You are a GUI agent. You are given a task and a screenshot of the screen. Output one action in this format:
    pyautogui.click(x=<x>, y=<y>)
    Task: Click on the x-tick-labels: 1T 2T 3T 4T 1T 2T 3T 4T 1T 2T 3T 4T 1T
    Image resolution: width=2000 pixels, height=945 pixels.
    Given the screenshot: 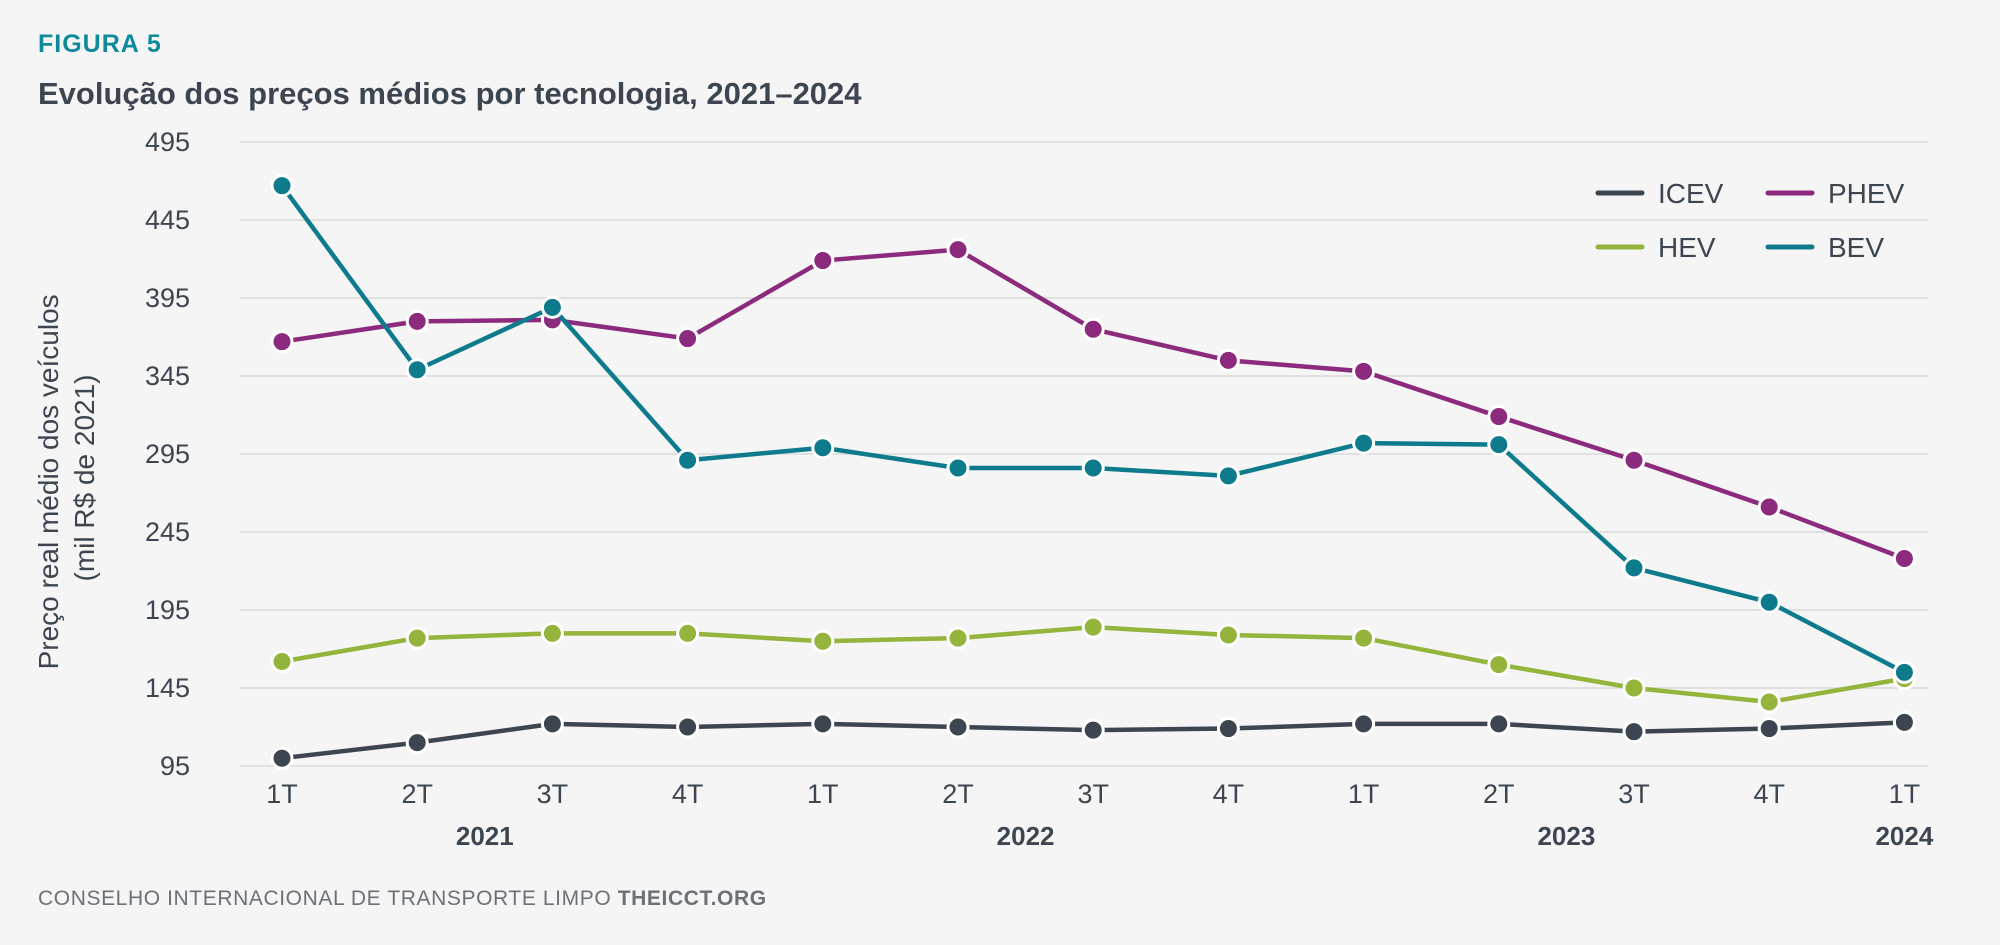 What is the action you would take?
    pyautogui.click(x=1093, y=794)
    